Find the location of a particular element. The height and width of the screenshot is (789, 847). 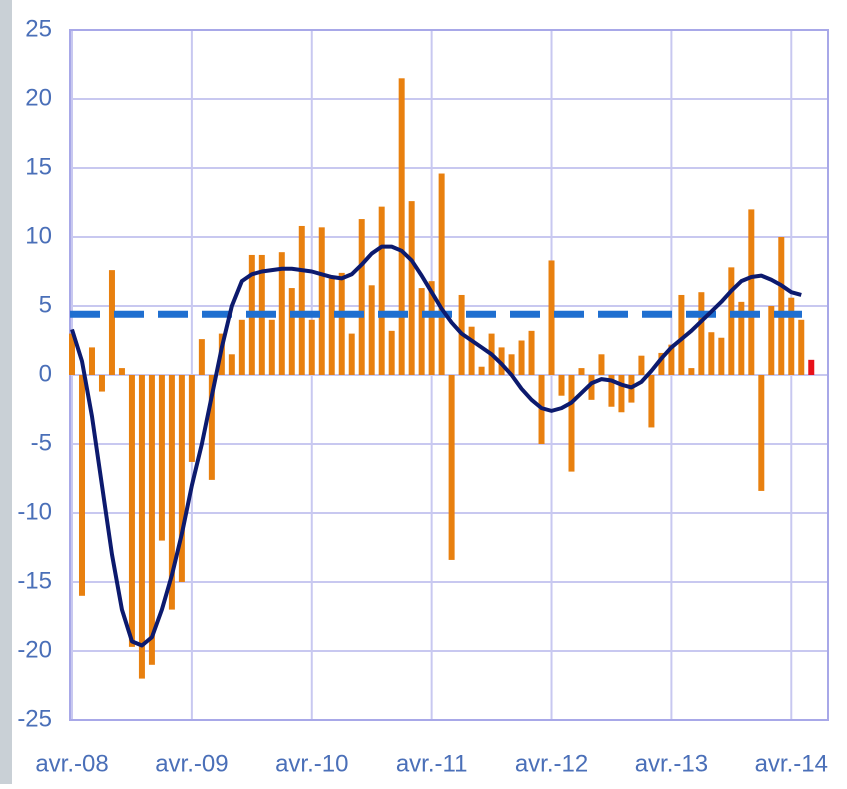

y-tick-label: 25 is located at coordinates (38, 28).